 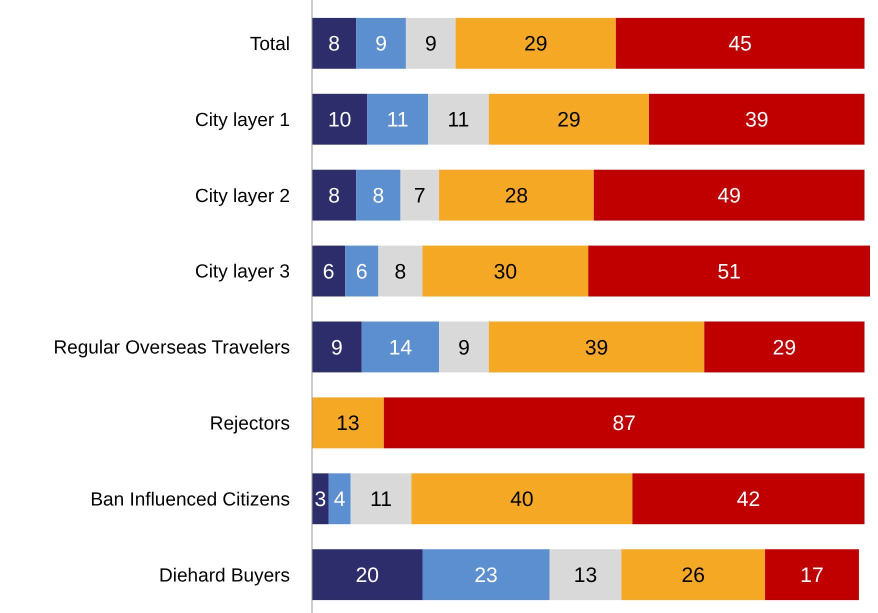 I want to click on data-label: 26, so click(x=693, y=576).